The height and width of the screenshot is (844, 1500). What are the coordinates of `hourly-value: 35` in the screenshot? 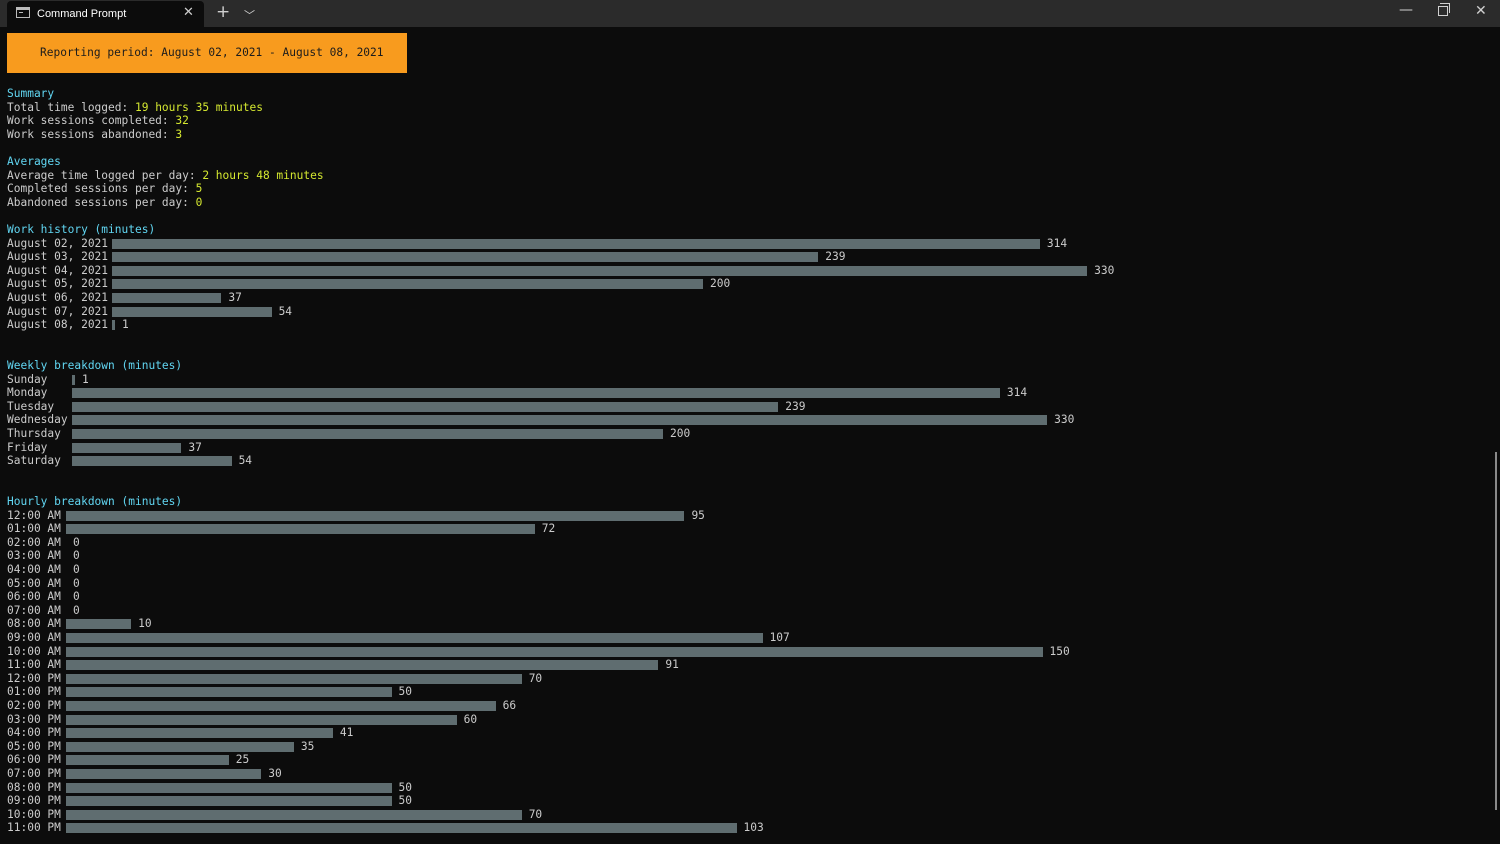 It's located at (307, 746).